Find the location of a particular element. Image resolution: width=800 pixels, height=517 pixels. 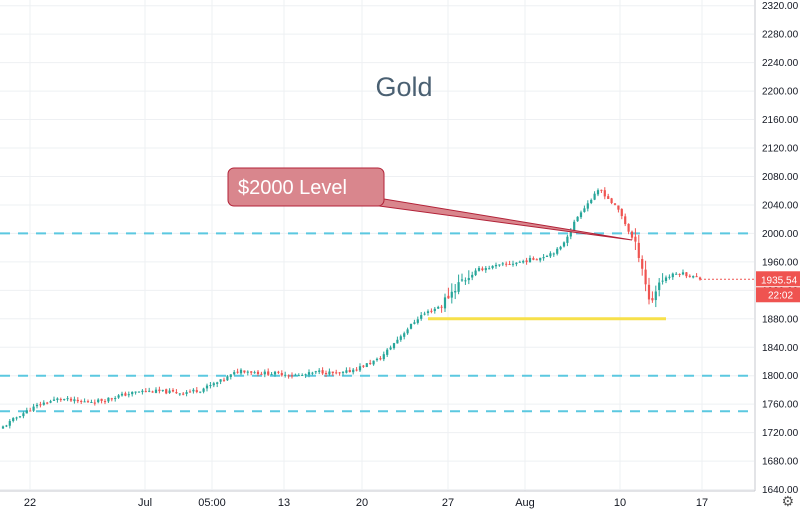

y-tick-label: 1840.00 is located at coordinates (780, 348).